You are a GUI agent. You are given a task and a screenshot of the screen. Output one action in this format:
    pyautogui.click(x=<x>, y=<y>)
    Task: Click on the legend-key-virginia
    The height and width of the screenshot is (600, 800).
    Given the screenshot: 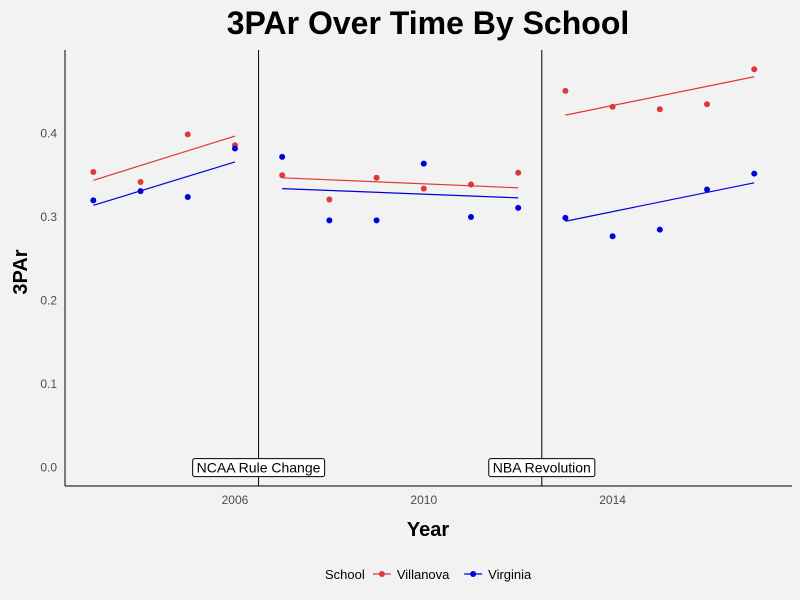 What is the action you would take?
    pyautogui.click(x=473, y=574)
    